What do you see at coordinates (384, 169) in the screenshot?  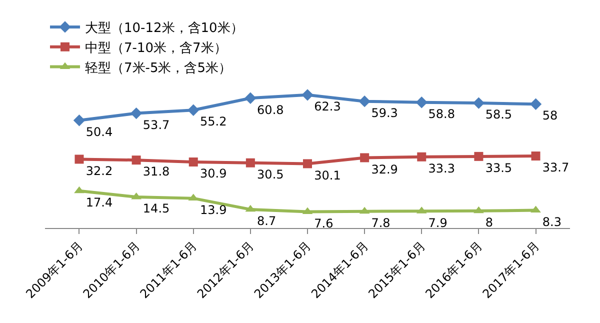 I see `data-label: 32.9` at bounding box center [384, 169].